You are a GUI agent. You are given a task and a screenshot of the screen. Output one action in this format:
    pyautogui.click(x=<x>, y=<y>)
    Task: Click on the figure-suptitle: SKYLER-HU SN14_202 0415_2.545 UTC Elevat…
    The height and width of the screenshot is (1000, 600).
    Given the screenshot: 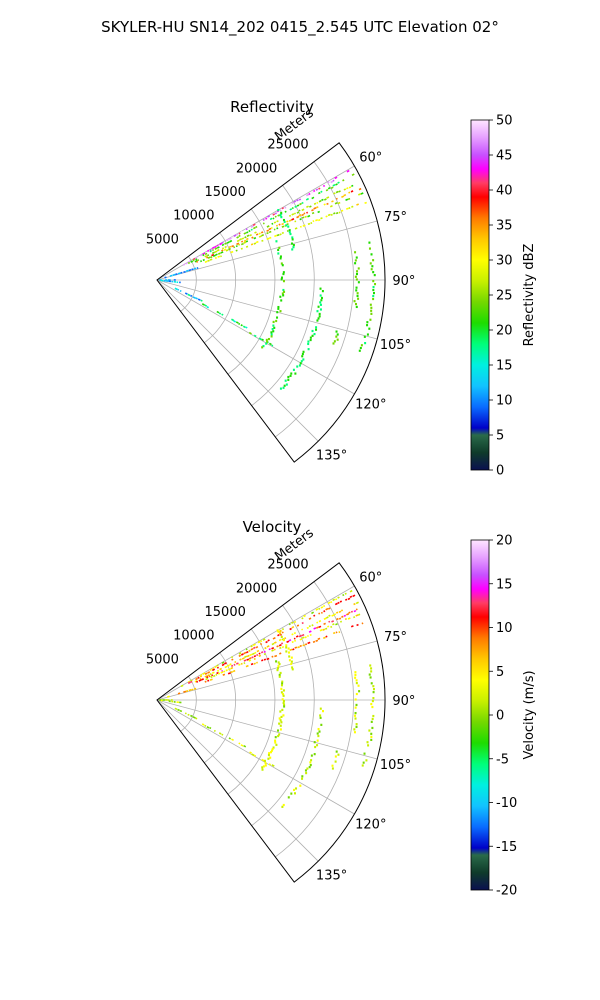 What is the action you would take?
    pyautogui.click(x=300, y=27)
    